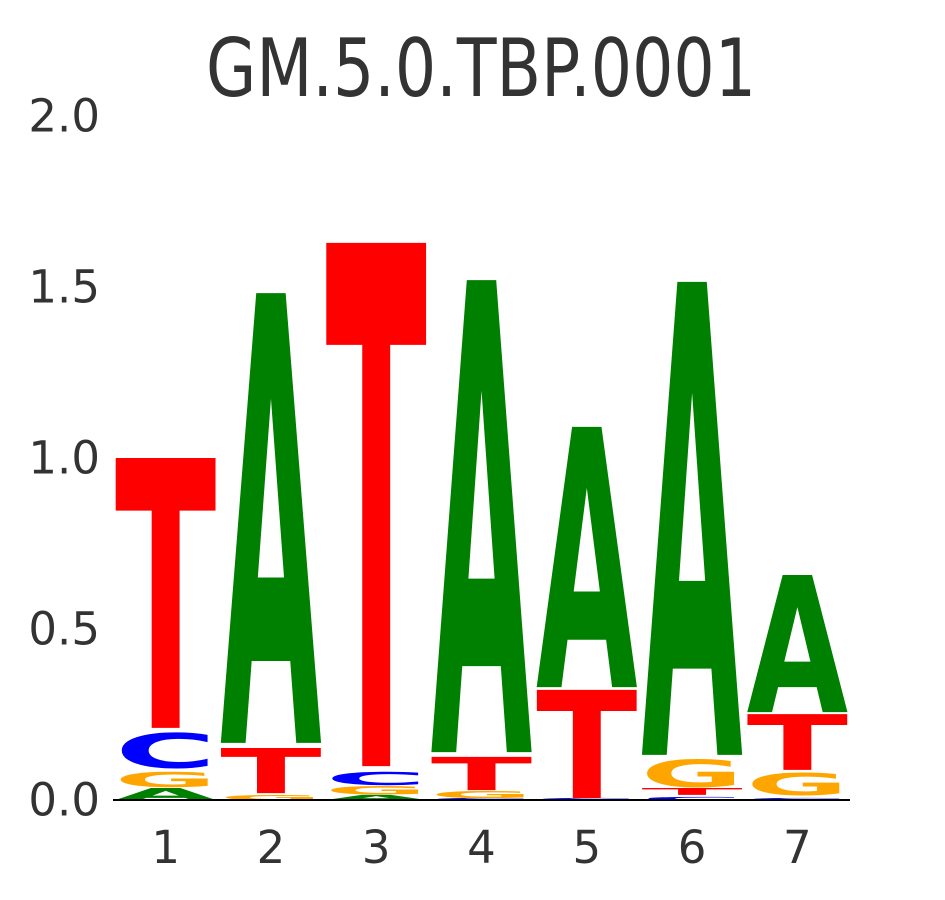  What do you see at coordinates (798, 647) in the screenshot?
I see `logo-letter-A-pos7: A` at bounding box center [798, 647].